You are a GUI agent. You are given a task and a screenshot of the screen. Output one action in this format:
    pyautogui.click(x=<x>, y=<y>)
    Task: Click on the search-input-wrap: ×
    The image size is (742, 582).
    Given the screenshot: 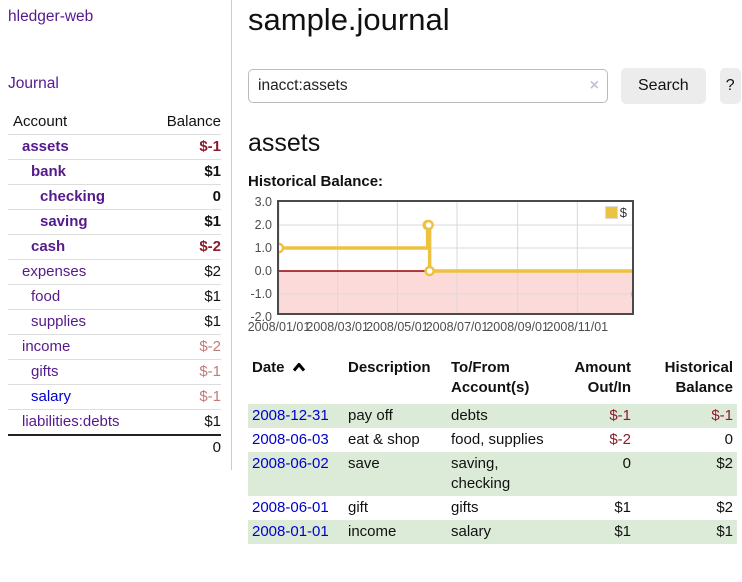 What is the action you would take?
    pyautogui.click(x=428, y=86)
    